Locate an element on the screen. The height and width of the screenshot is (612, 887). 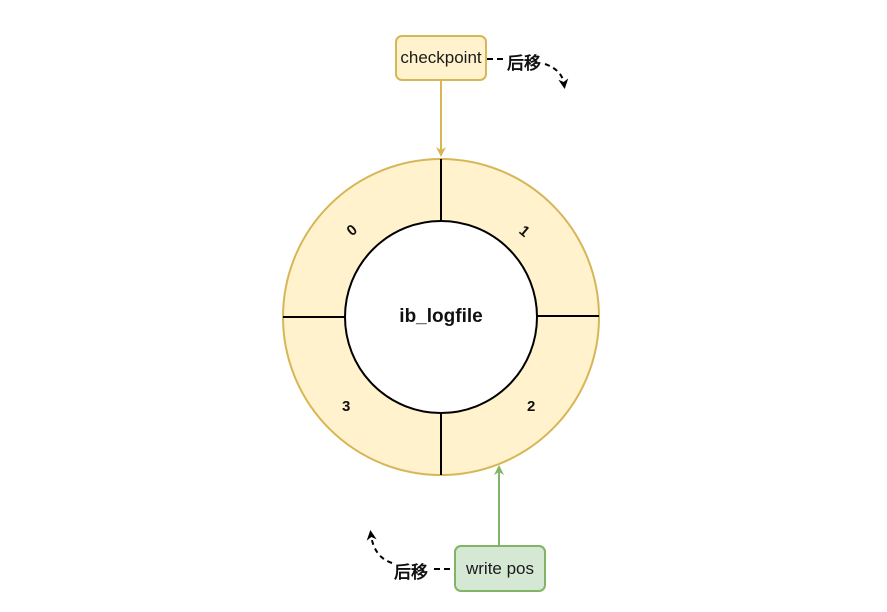
write-pos-node: write pos is located at coordinates (500, 568).